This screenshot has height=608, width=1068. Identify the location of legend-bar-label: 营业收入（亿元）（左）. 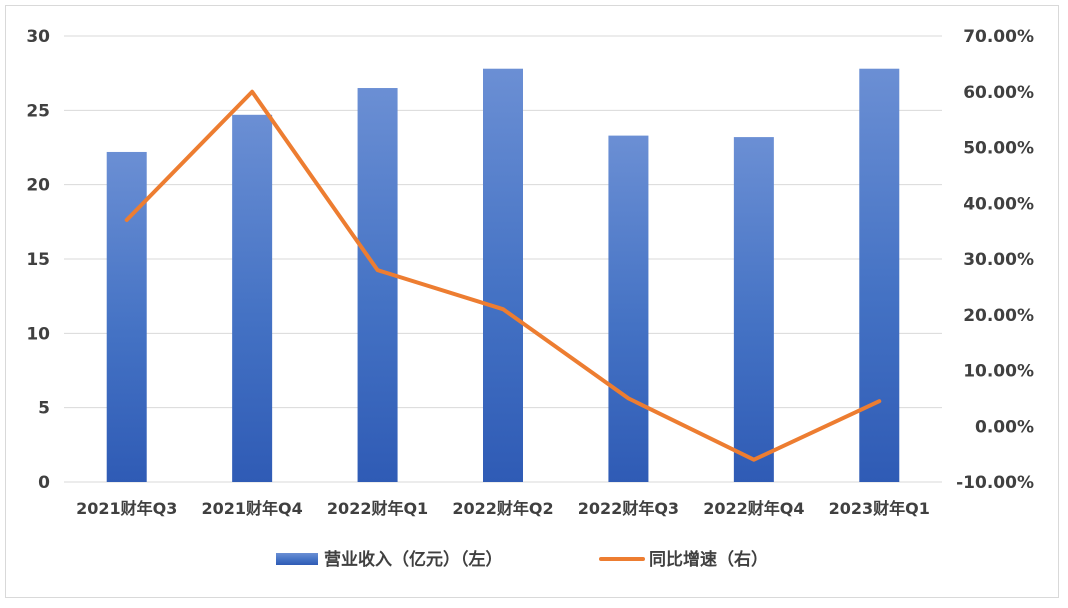
(413, 559).